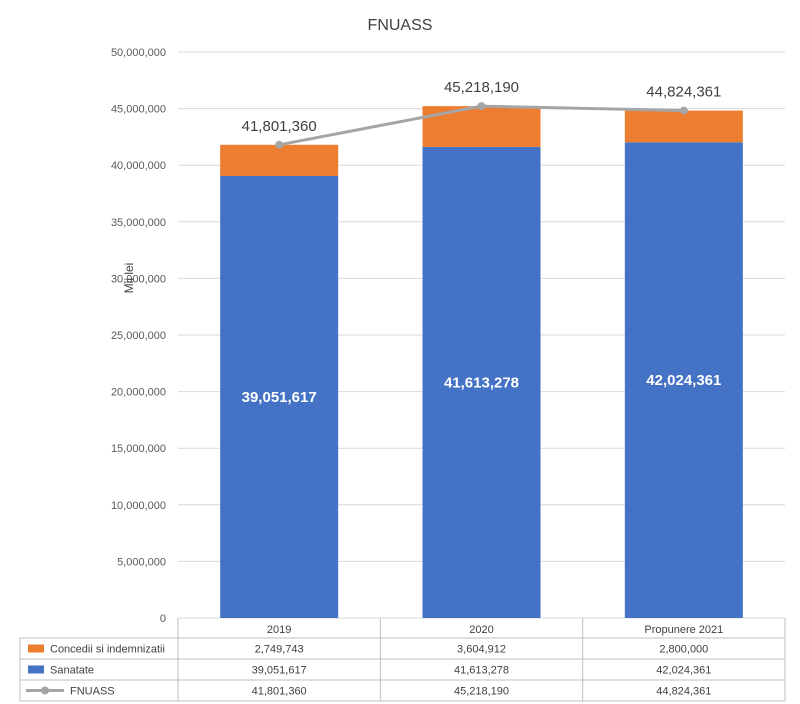 Image resolution: width=800 pixels, height=704 pixels. Describe the element at coordinates (138, 110) in the screenshot. I see `y-tick-label: 45,000,000` at that location.